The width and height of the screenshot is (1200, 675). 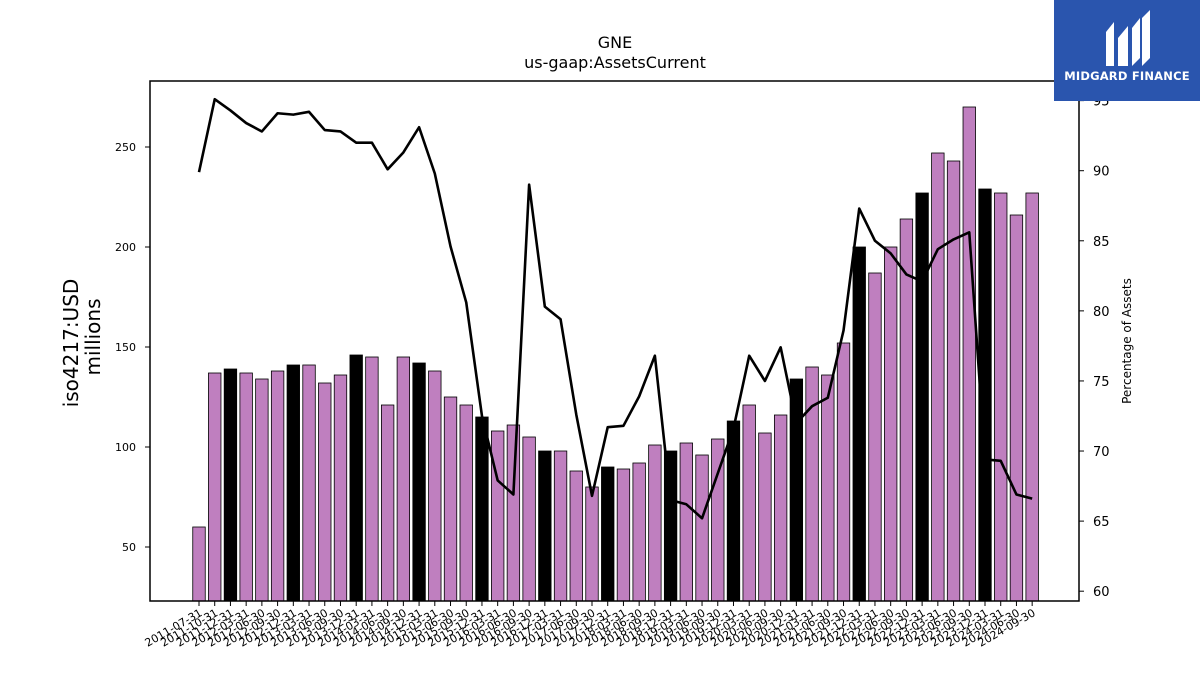 What do you see at coordinates (125, 347) in the screenshot?
I see `y-tick-label: 150` at bounding box center [125, 347].